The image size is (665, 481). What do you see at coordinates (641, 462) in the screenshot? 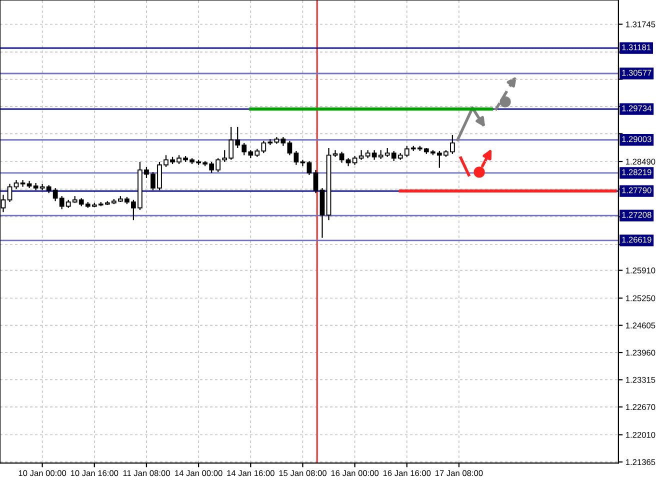
I see `y-tick-label: 1.21365` at bounding box center [641, 462].